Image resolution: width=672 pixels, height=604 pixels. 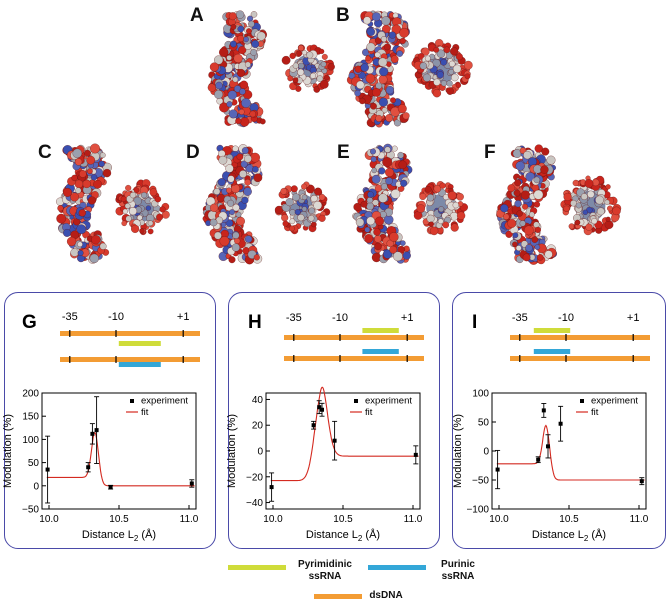 What do you see at coordinates (255, 322) in the screenshot?
I see `panel-label-h: H` at bounding box center [255, 322].